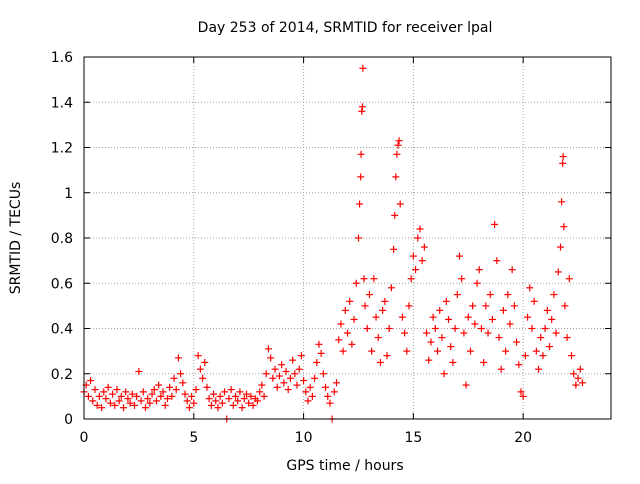 This screenshot has height=484, width=640. What do you see at coordinates (523, 438) in the screenshot?
I see `x-tick-label: 20` at bounding box center [523, 438].